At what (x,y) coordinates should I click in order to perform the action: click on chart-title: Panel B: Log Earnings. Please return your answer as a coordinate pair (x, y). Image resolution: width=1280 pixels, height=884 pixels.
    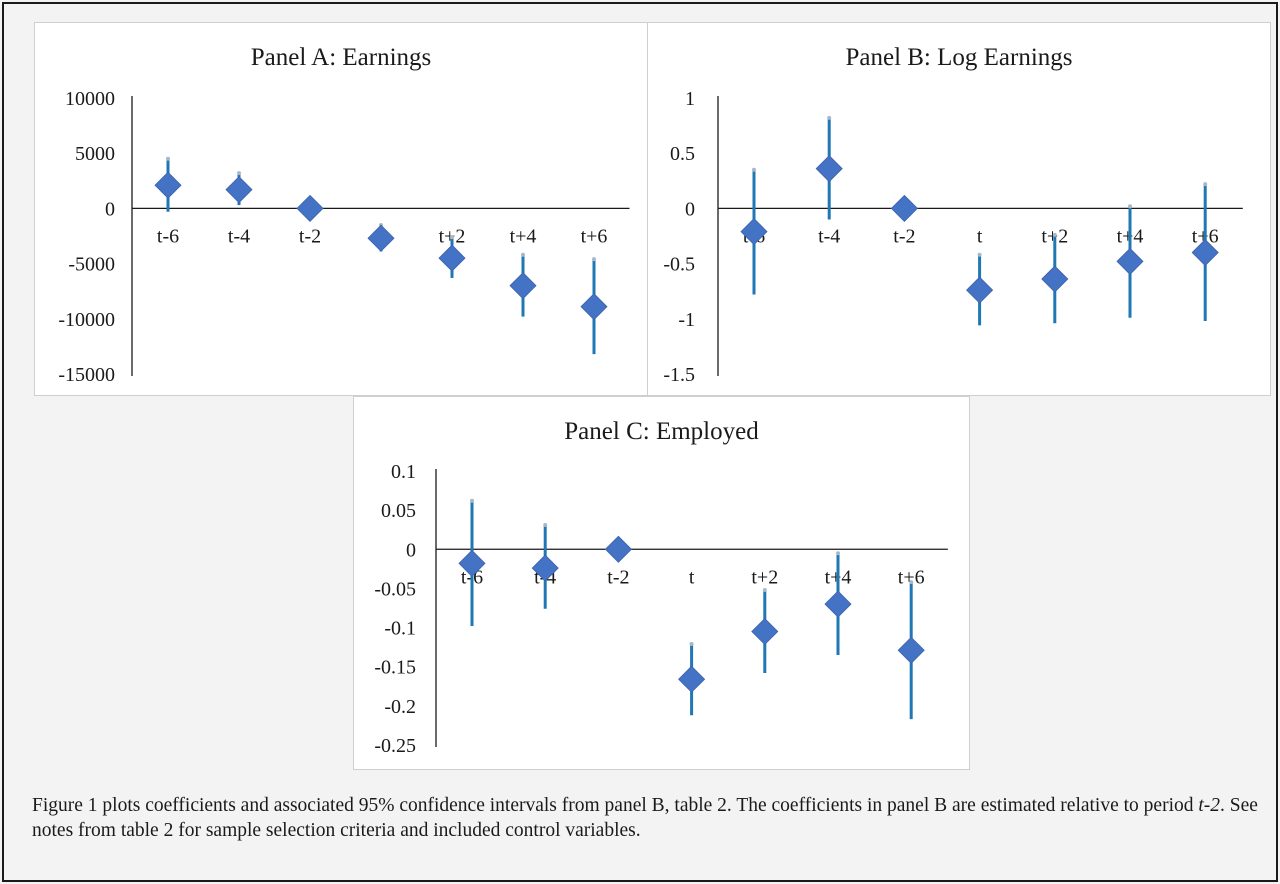
    Looking at the image, I should click on (958, 57).